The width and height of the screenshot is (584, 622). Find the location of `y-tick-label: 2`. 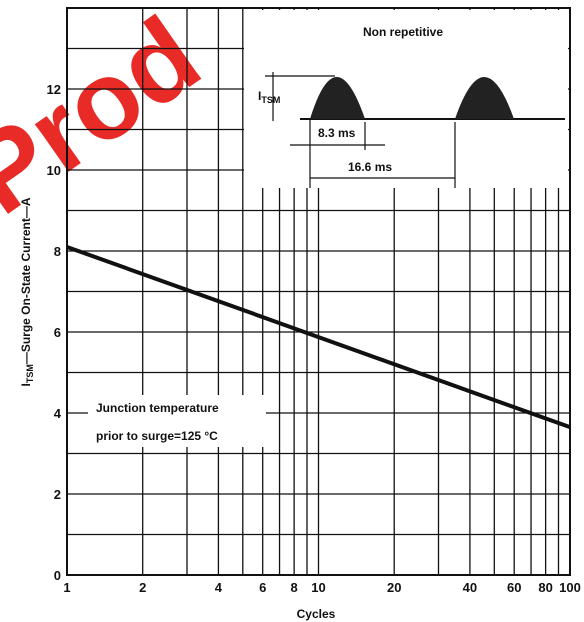

y-tick-label: 2 is located at coordinates (57, 494).